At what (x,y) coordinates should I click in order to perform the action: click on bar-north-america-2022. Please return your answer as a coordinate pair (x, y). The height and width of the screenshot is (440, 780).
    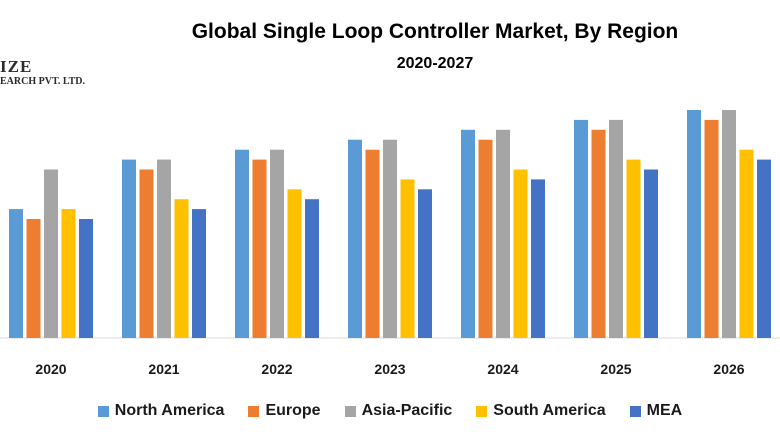
    Looking at the image, I should click on (242, 243).